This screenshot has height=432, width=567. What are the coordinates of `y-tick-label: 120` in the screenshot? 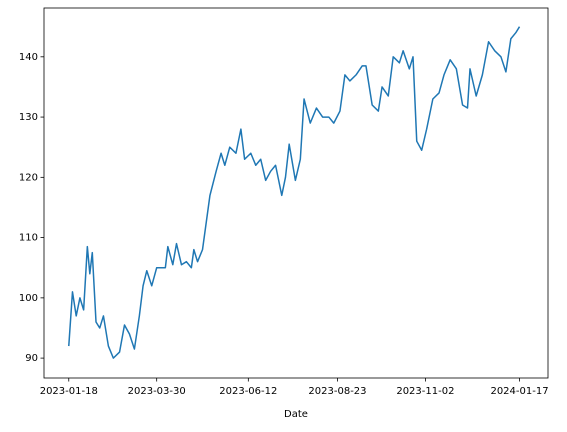 It's located at (28, 177).